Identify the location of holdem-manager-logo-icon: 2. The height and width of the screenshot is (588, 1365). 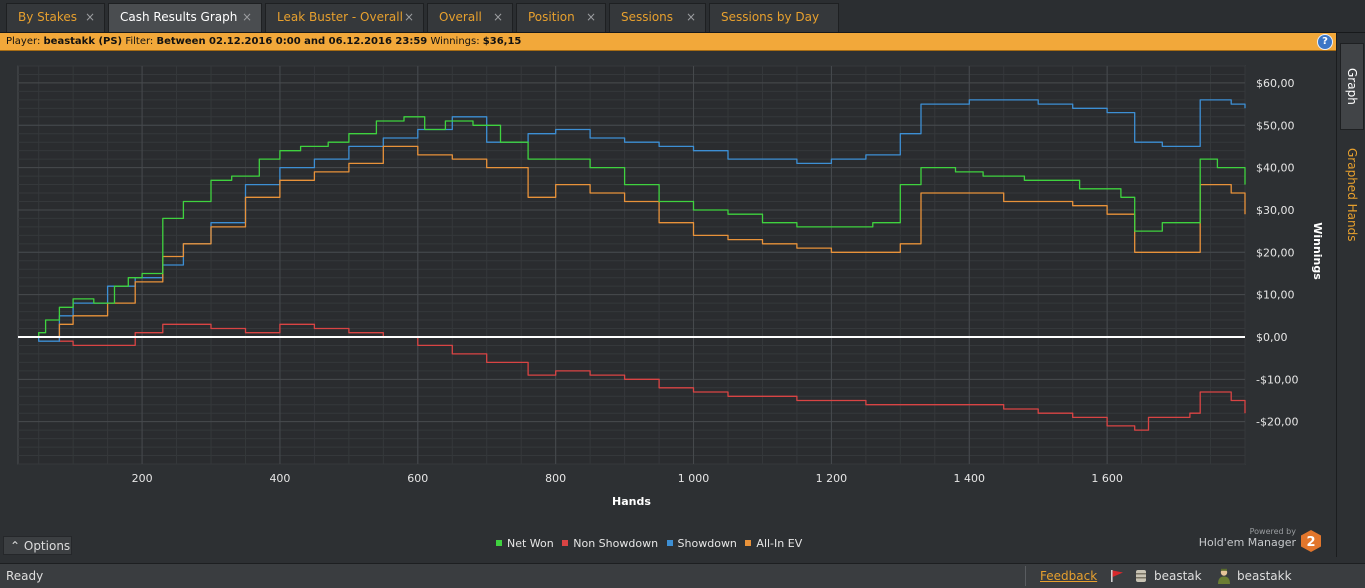
(1311, 541).